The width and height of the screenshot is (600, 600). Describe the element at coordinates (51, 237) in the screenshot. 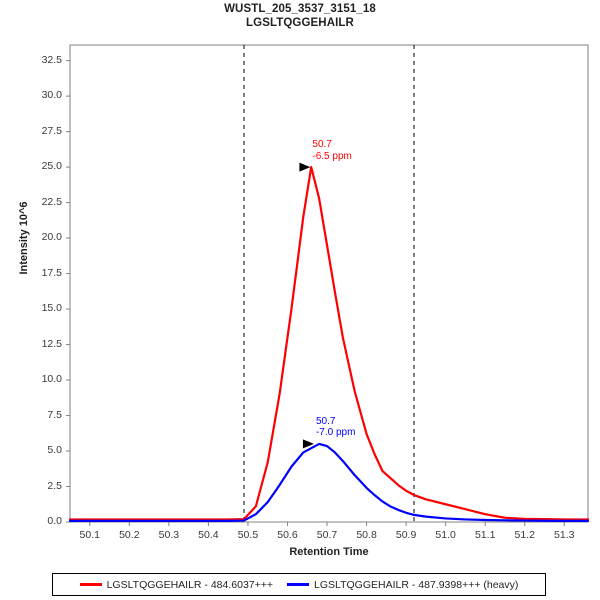

I see `y-tick-label: 20.0` at that location.